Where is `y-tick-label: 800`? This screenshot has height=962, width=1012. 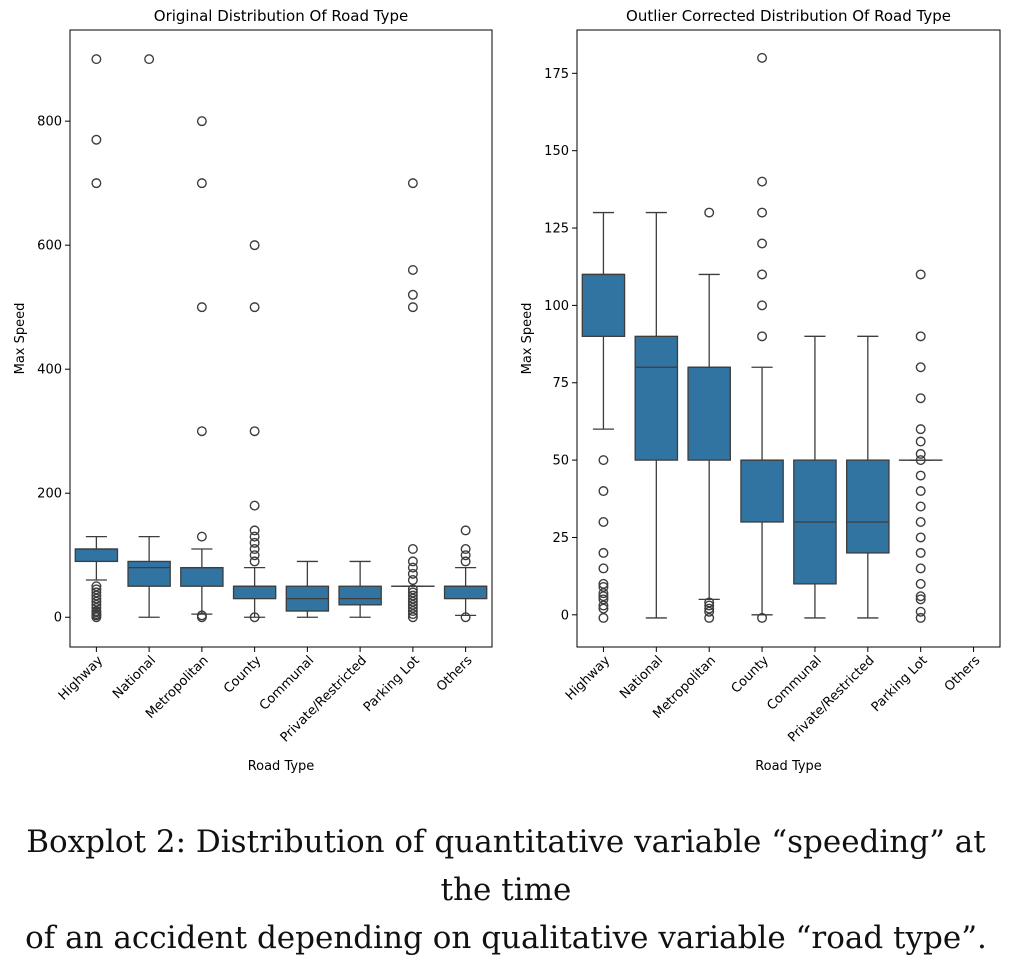
y-tick-label: 800 is located at coordinates (49, 122).